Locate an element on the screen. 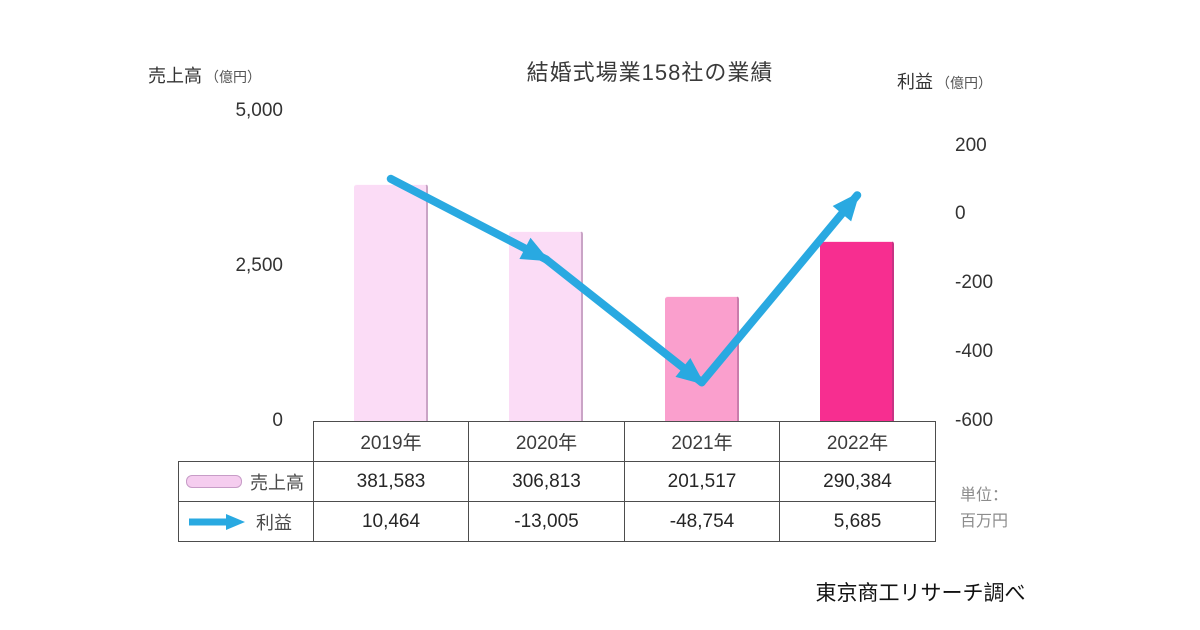  table-corner-cell is located at coordinates (246, 442).